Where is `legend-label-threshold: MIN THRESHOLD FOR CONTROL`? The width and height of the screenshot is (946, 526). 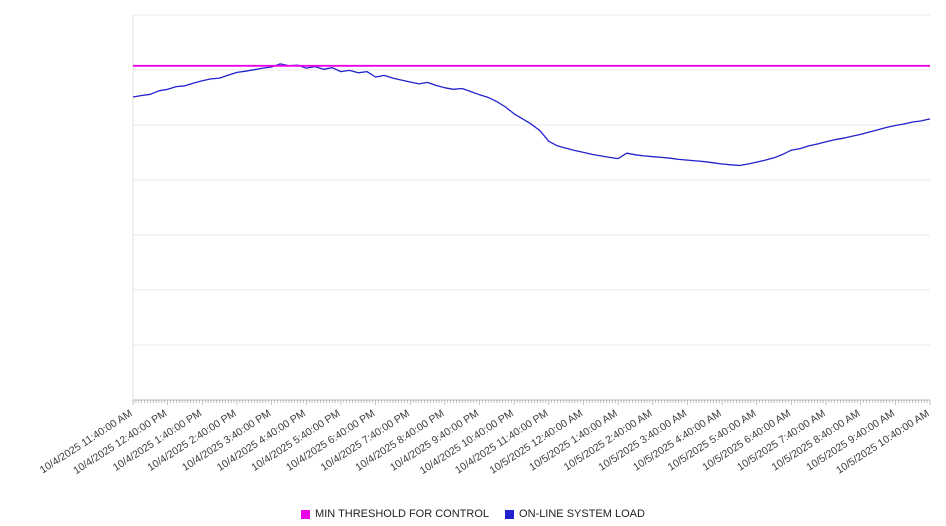
legend-label-threshold: MIN THRESHOLD FOR CONTROL is located at coordinates (402, 514).